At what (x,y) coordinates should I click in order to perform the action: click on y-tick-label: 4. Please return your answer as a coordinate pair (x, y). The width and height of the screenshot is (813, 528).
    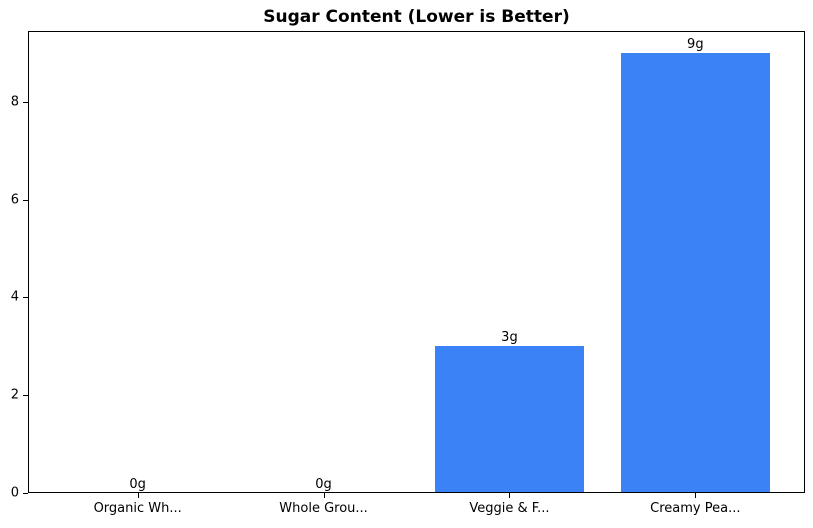
    Looking at the image, I should click on (14, 297).